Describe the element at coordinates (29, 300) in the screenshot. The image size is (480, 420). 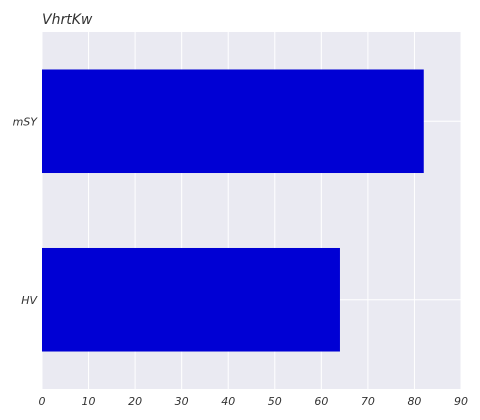
I see `y-tick-label: HV` at that location.